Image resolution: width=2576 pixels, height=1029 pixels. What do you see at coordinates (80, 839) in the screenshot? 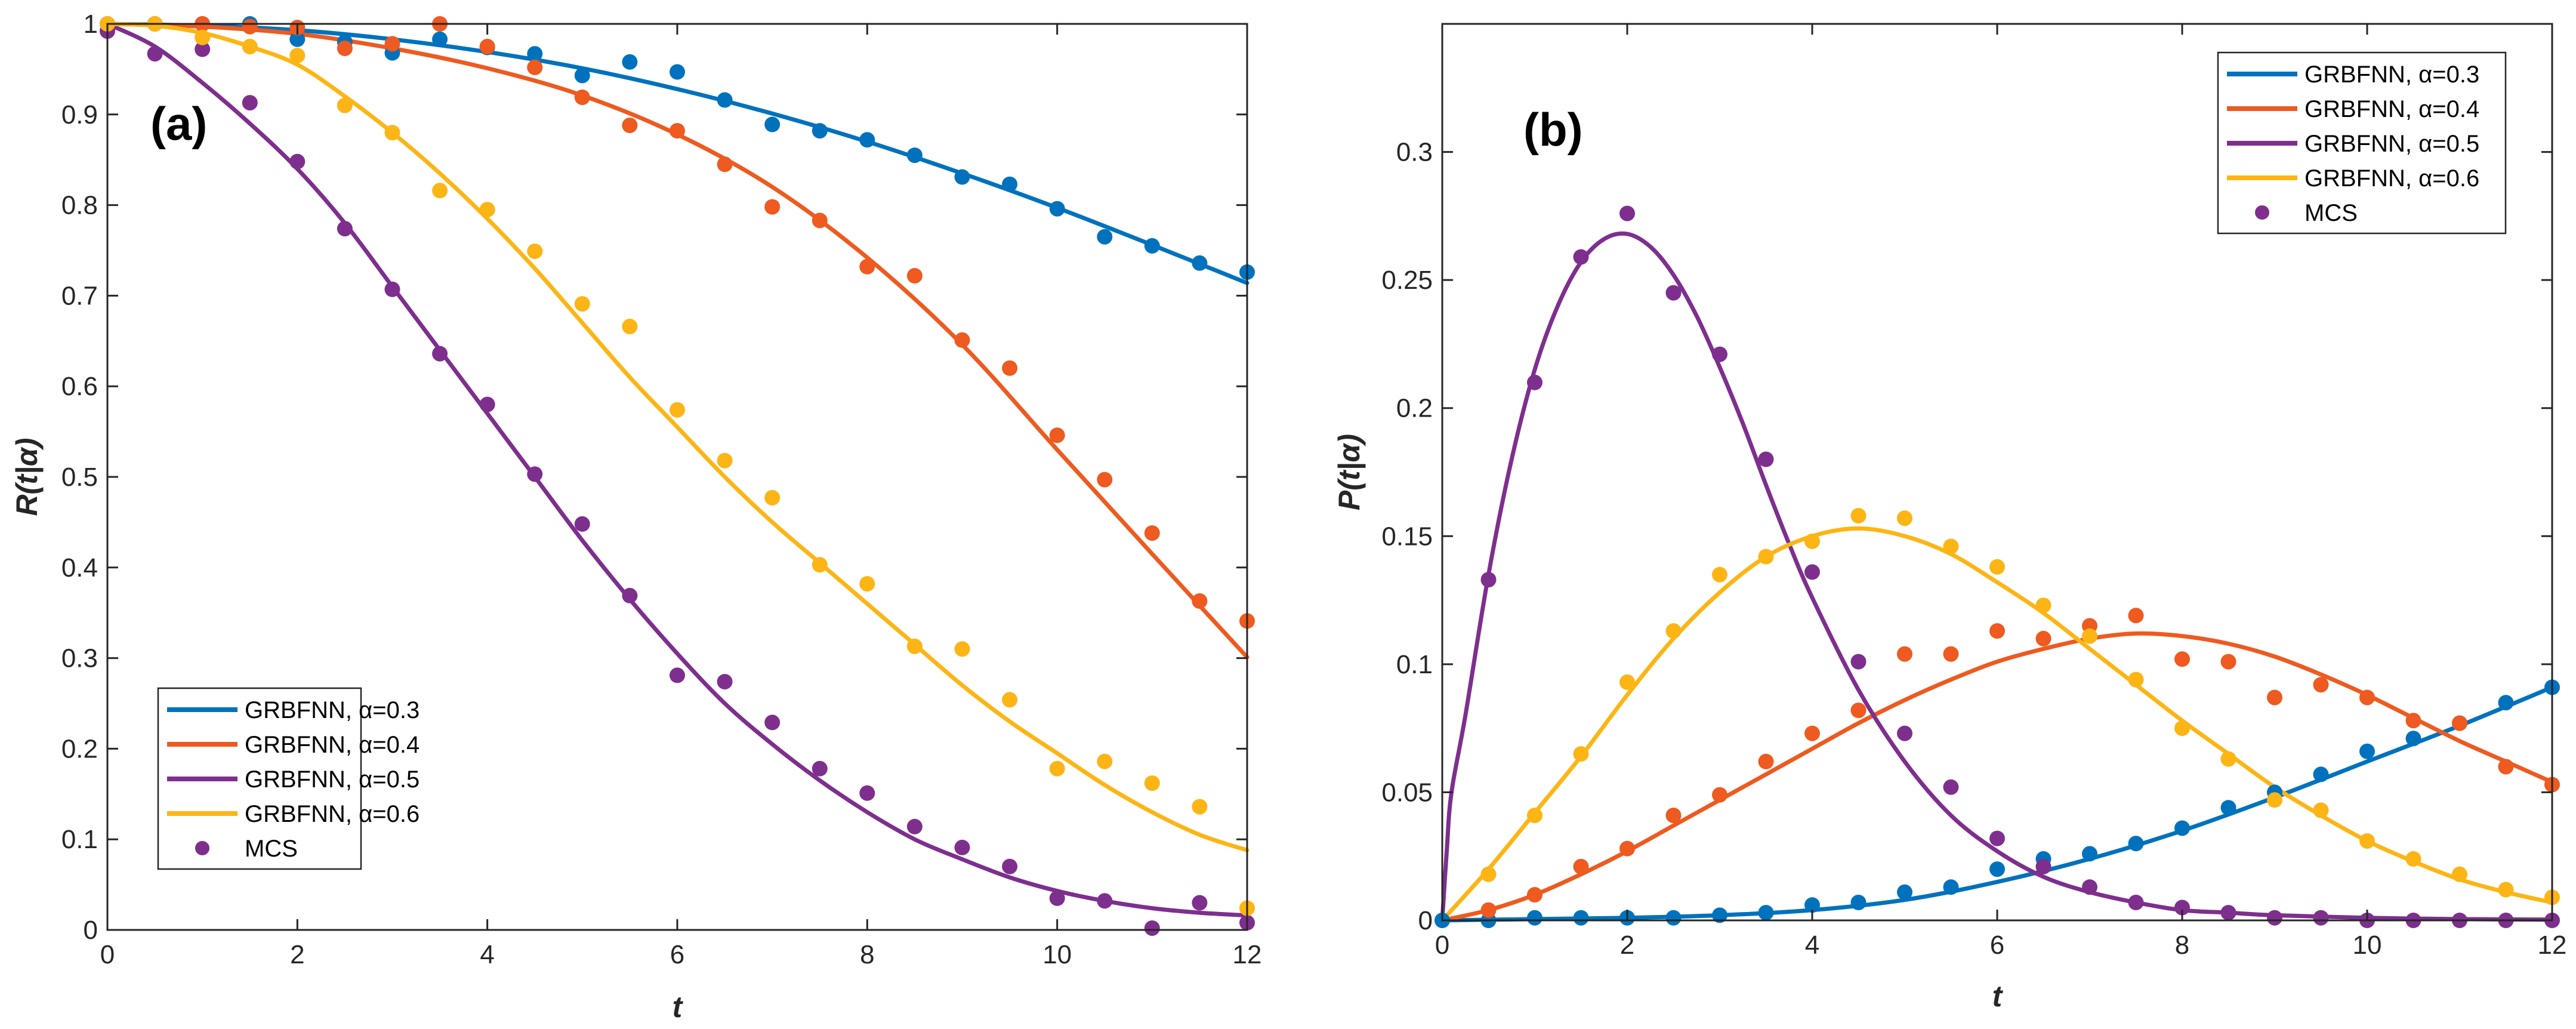
I see `panel-a-y-tick-label: 0.1` at bounding box center [80, 839].